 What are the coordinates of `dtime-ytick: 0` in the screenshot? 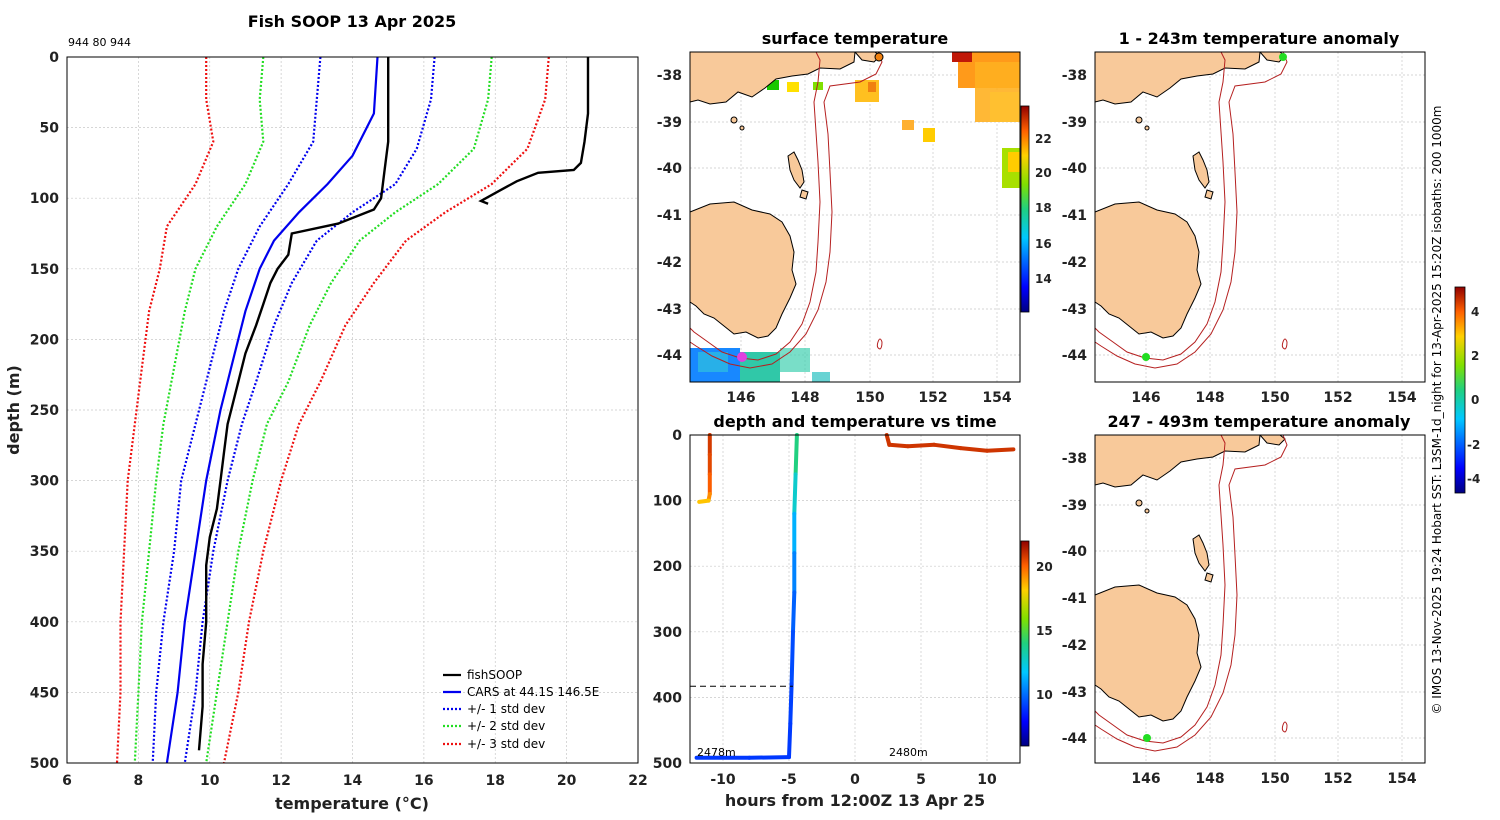 It's located at (677, 436).